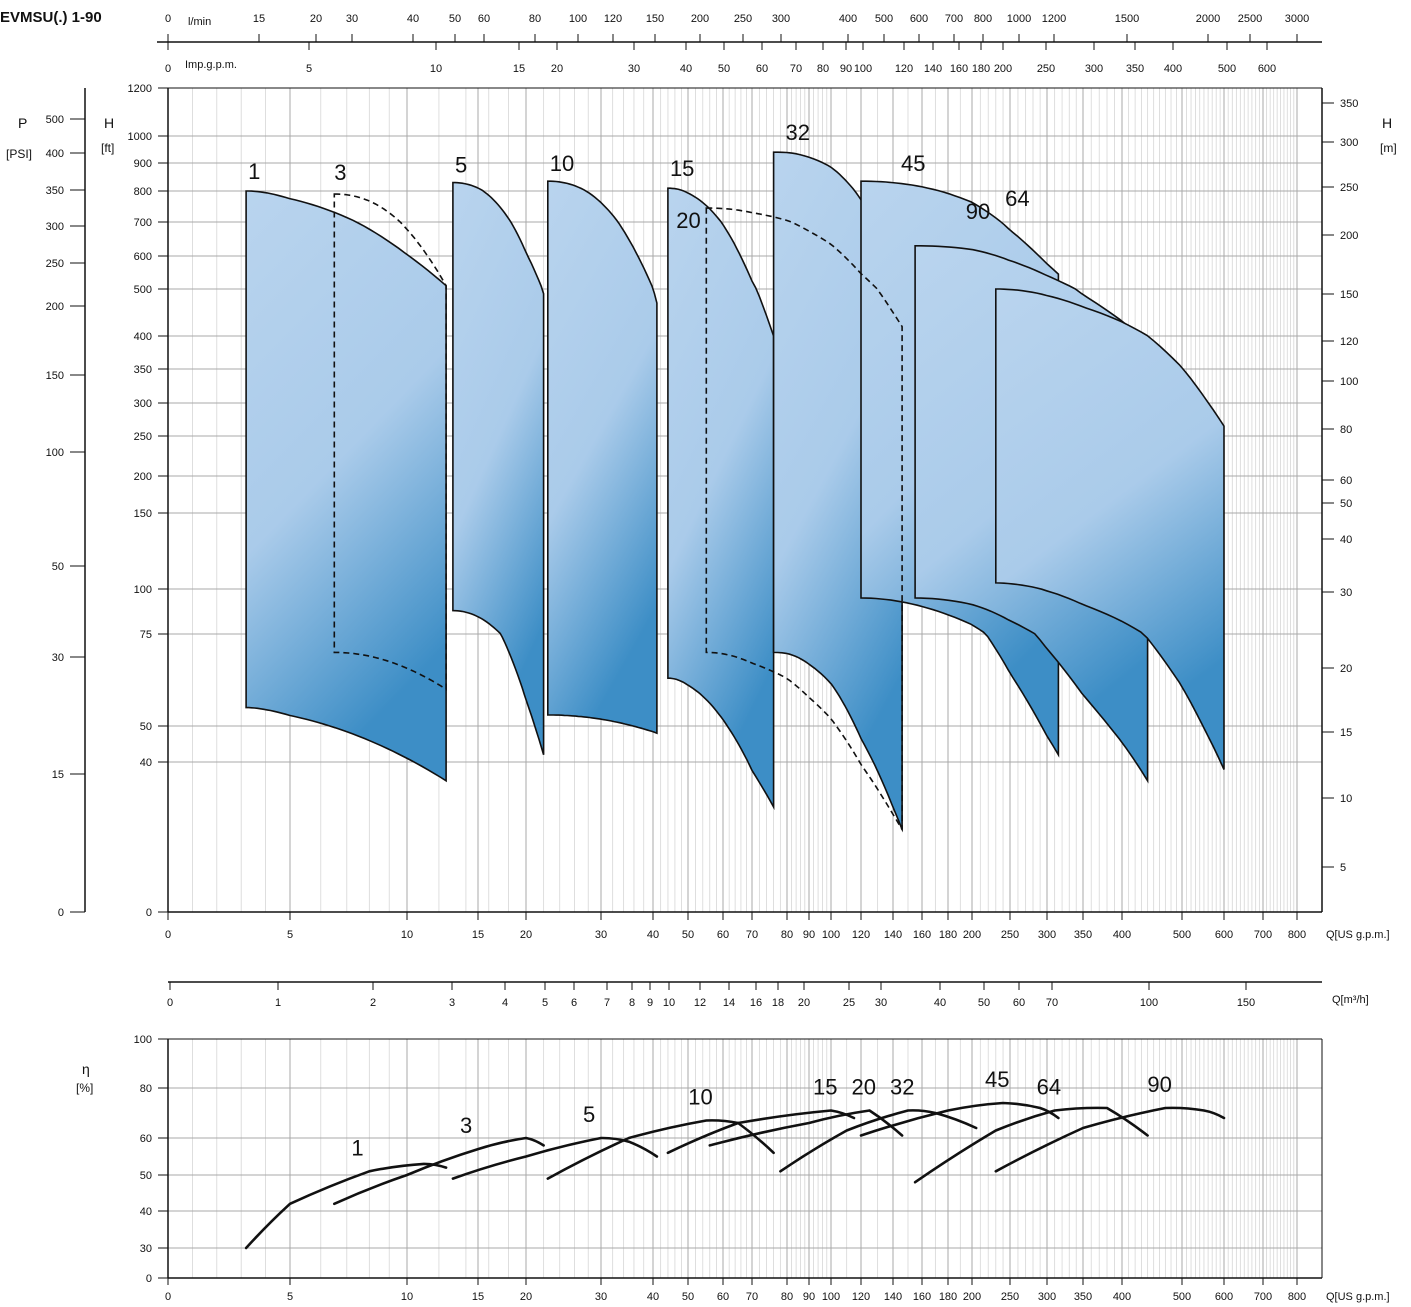 The image size is (1411, 1307). What do you see at coordinates (688, 220) in the screenshot?
I see `series-label-20: 20` at bounding box center [688, 220].